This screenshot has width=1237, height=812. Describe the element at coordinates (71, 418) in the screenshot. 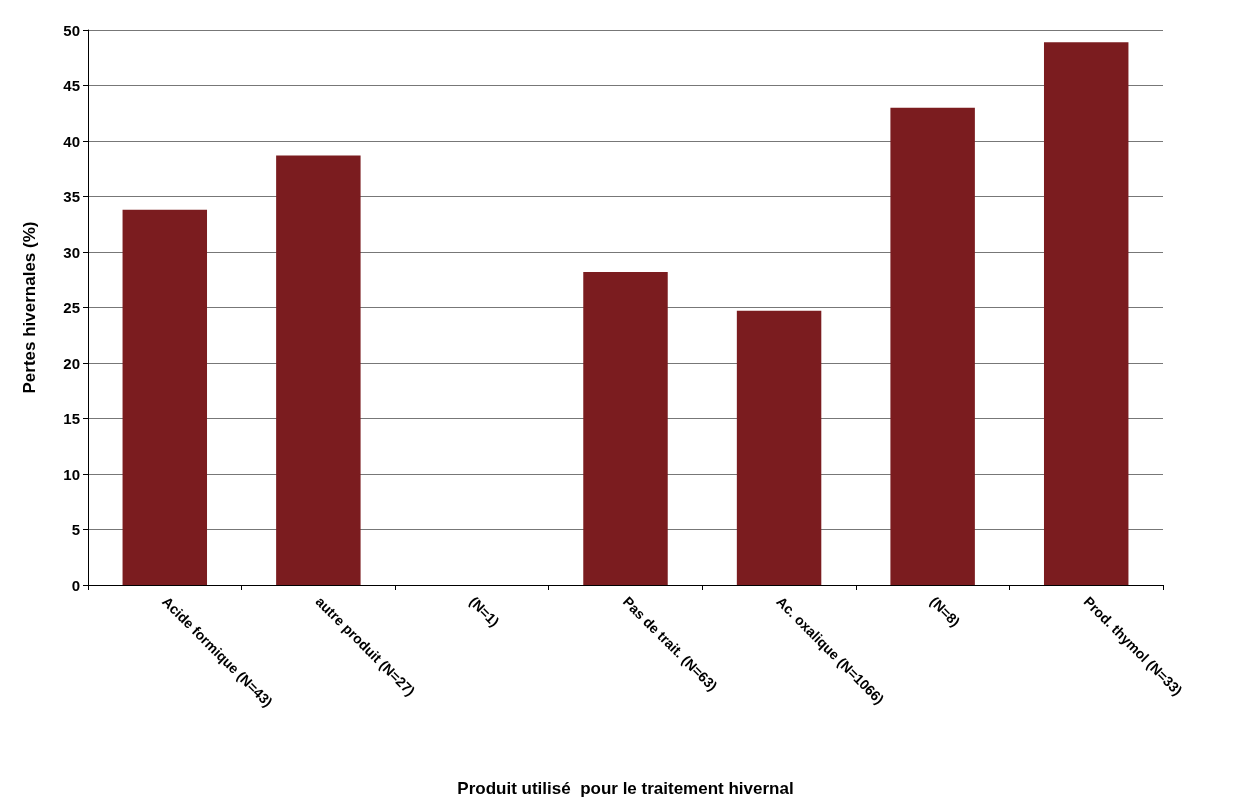

I see `y-tick-label: 15` at that location.